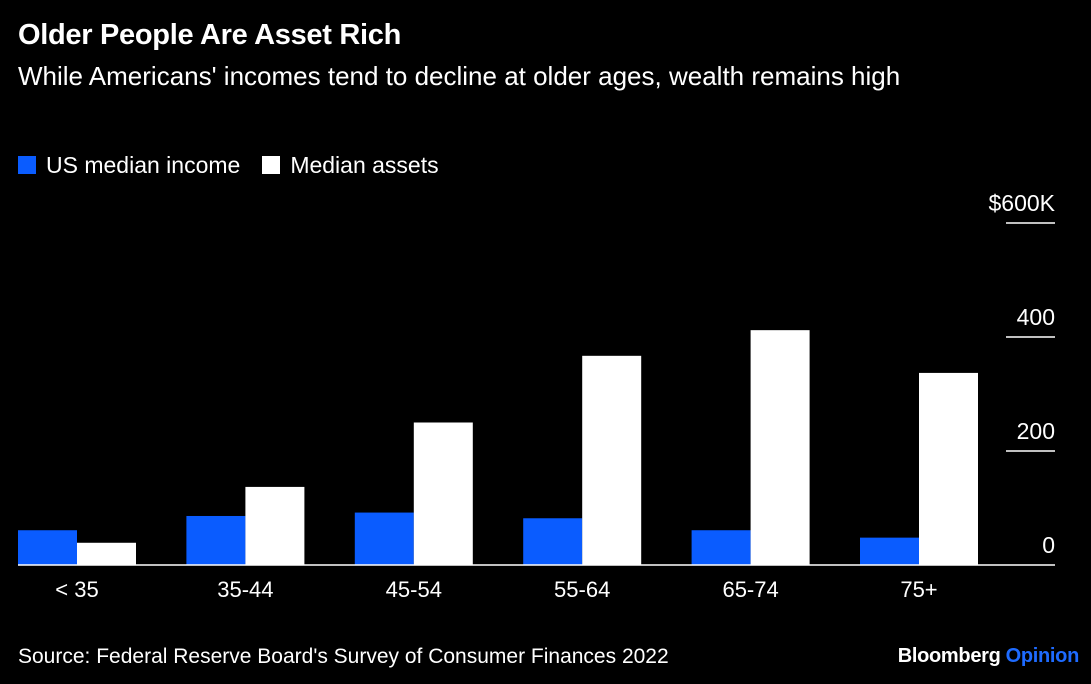 Image resolution: width=1091 pixels, height=684 pixels. What do you see at coordinates (209, 35) in the screenshot?
I see `chart-title: Older People Are Asset Rich` at bounding box center [209, 35].